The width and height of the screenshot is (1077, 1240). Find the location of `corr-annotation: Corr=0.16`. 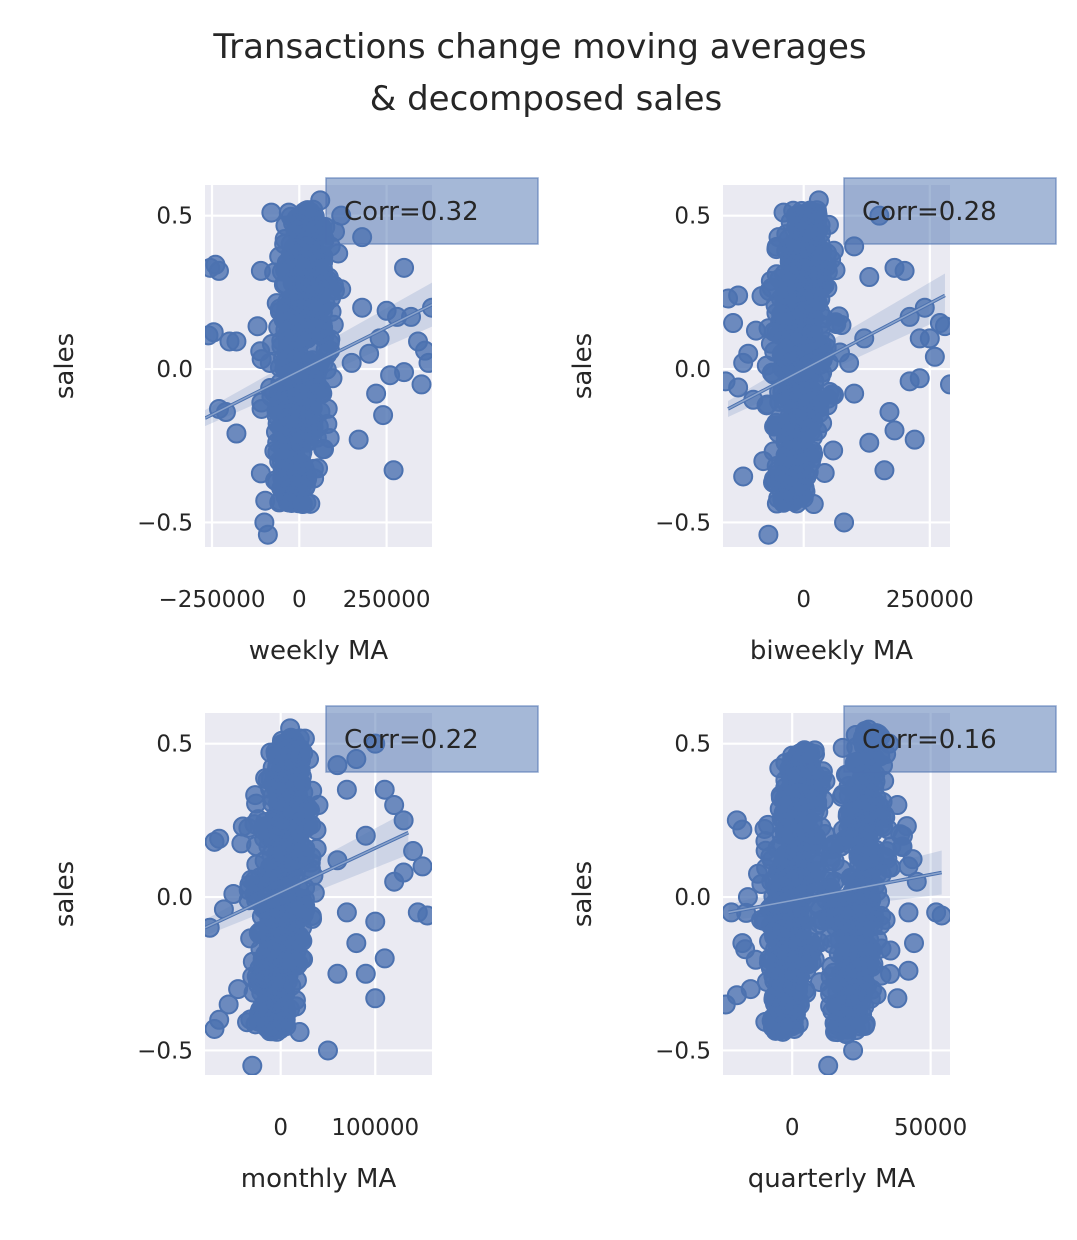

corr-annotation: Corr=0.16 is located at coordinates (929, 740).